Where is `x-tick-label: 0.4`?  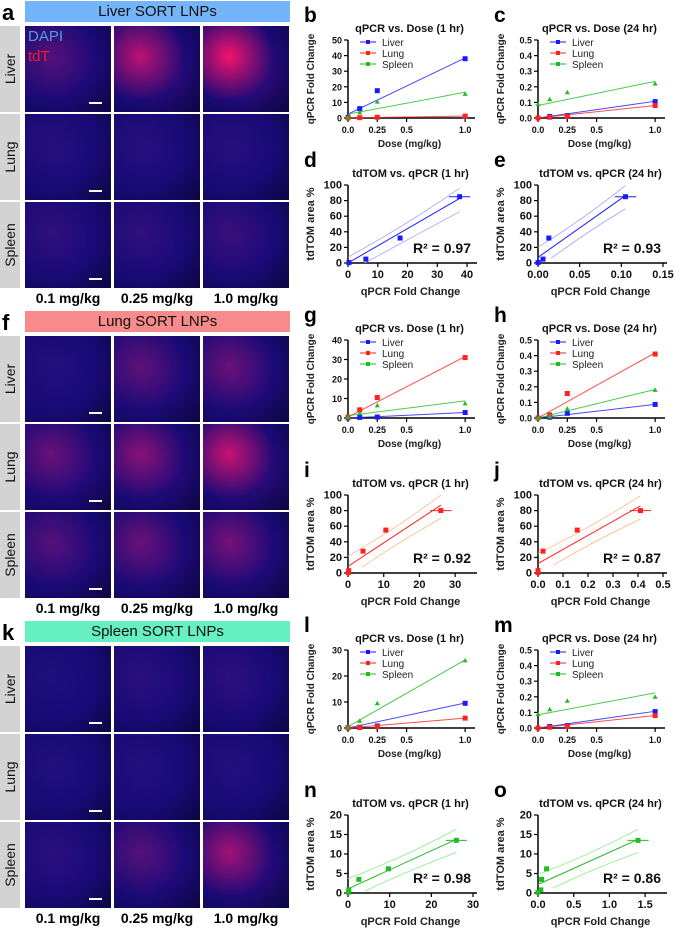
x-tick-label: 0.4 is located at coordinates (638, 585).